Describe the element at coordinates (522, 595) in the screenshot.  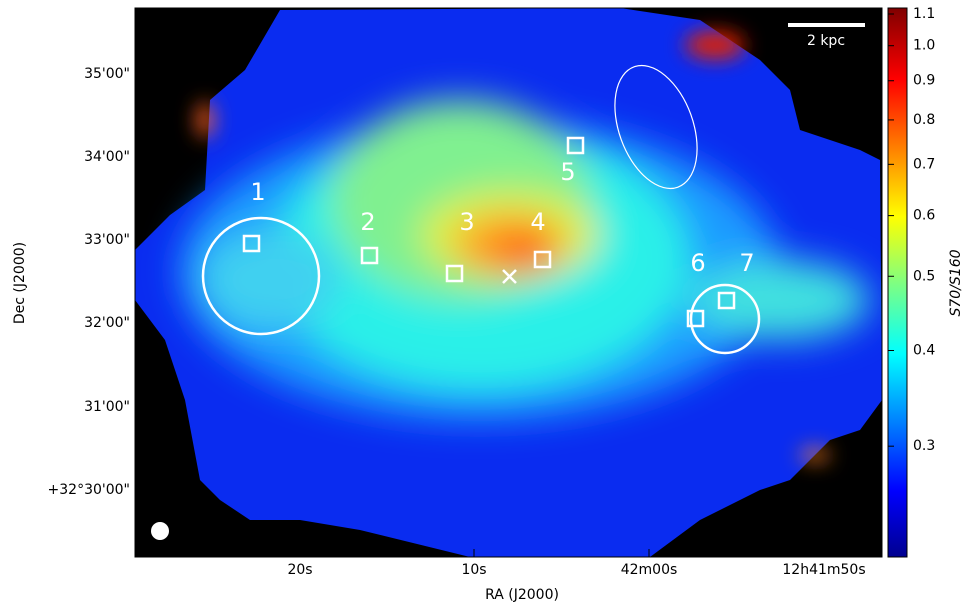
I see `x-label: RA (J2000)` at that location.